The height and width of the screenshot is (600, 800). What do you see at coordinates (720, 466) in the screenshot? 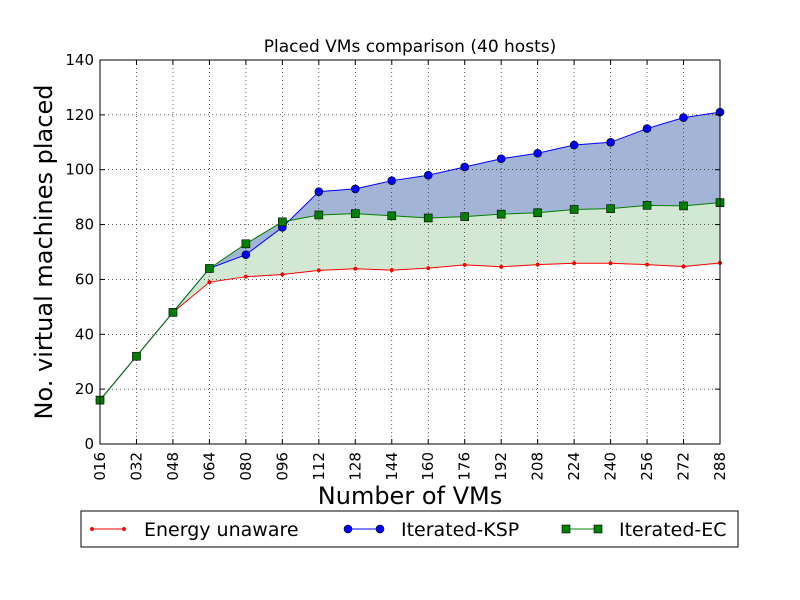
I see `x-tick-label: 288` at bounding box center [720, 466].